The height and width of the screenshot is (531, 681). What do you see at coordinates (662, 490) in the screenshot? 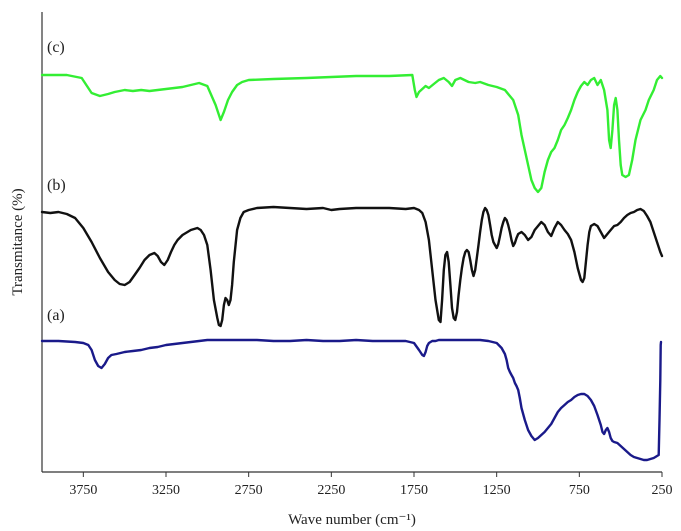
I see `x-tick-label: 250` at bounding box center [662, 490].